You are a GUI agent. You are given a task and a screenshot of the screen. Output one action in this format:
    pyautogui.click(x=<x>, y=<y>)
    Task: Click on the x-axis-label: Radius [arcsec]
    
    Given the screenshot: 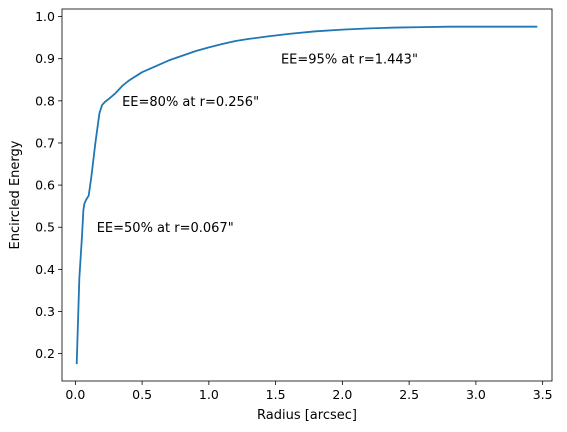 What is the action you would take?
    pyautogui.click(x=307, y=415)
    